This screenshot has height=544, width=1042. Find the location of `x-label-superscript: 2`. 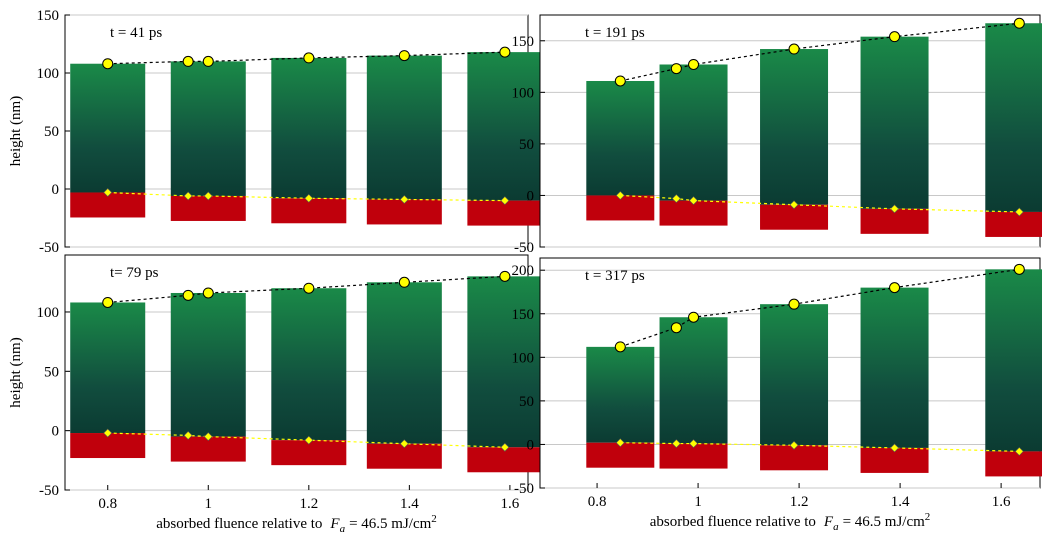

x-label-superscript: 2 is located at coordinates (928, 517).